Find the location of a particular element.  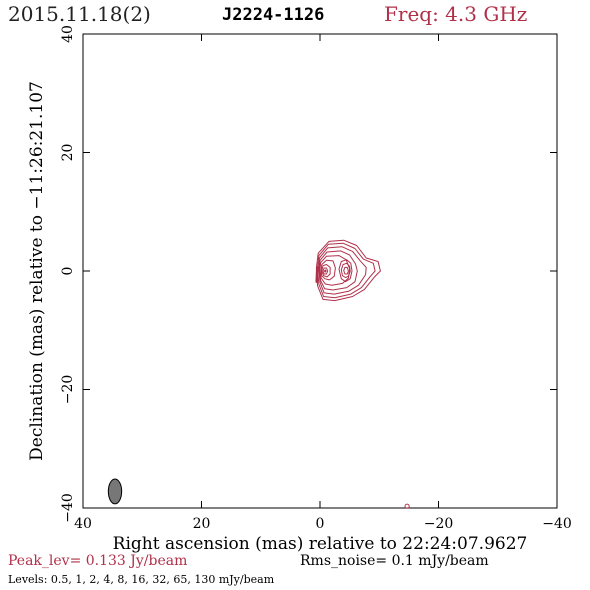

observation-date: 2015.11.18(2) is located at coordinates (79, 14).